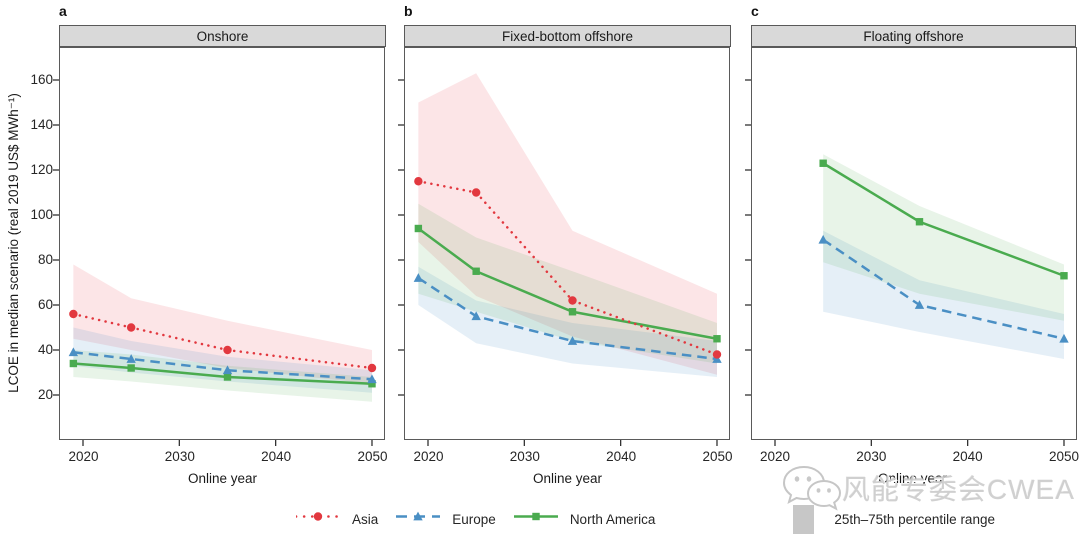  What do you see at coordinates (474, 519) in the screenshot?
I see `legend-label-europe: Europe` at bounding box center [474, 519].